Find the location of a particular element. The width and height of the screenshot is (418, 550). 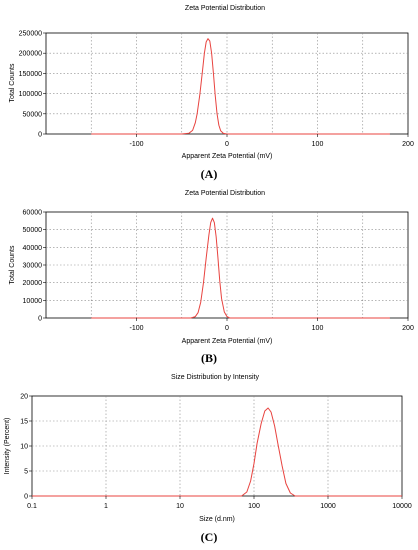

y-tick-label: 100000 is located at coordinates (30, 94).